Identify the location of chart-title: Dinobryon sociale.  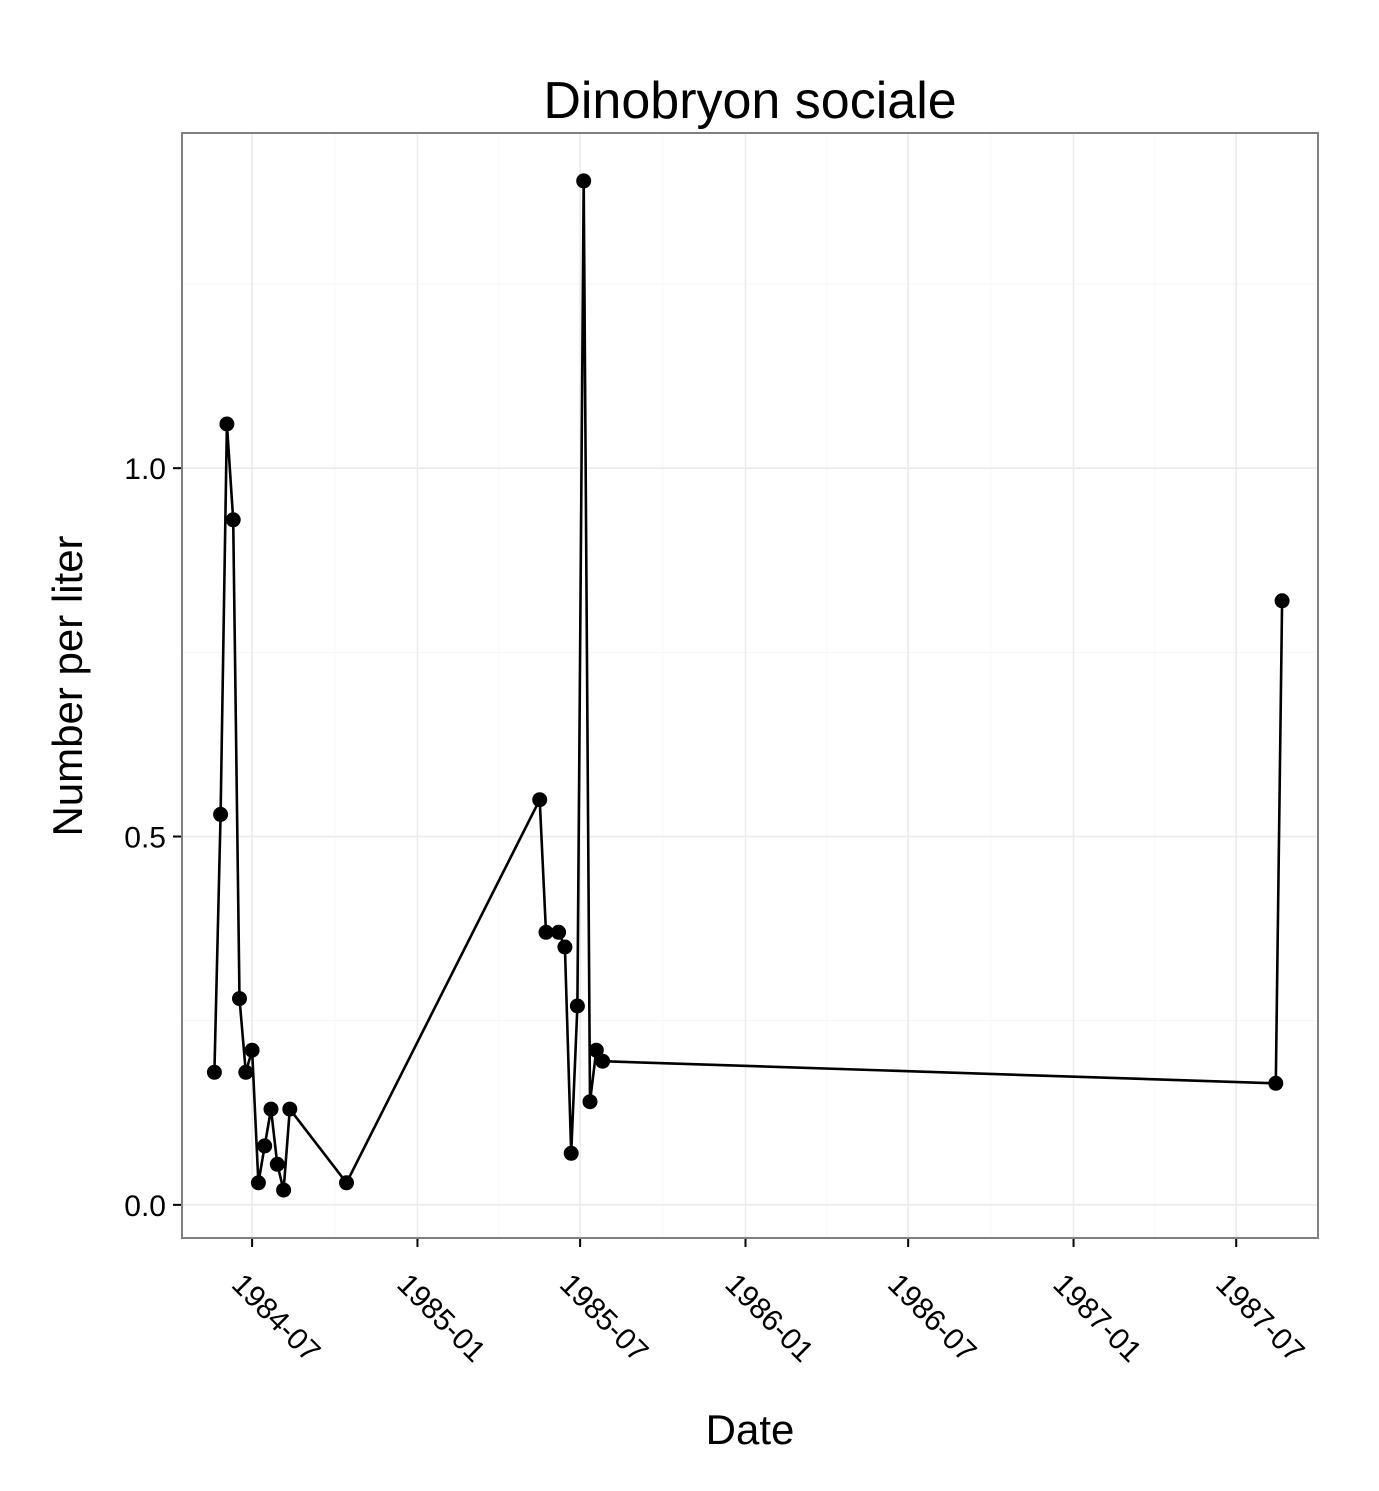
(749, 101).